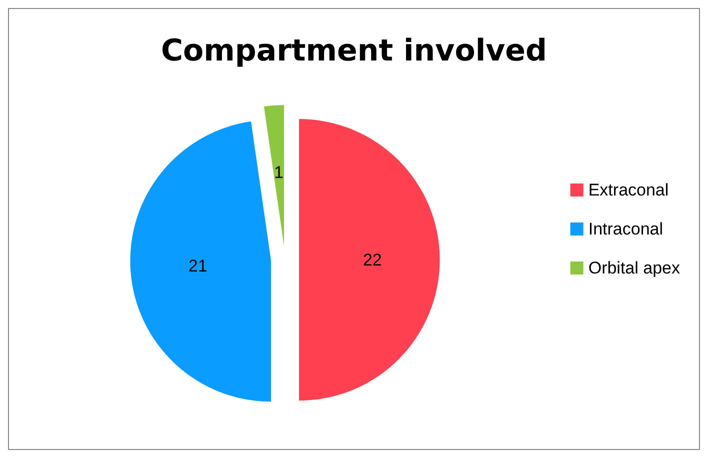  I want to click on legend-label: Intraconal, so click(626, 229).